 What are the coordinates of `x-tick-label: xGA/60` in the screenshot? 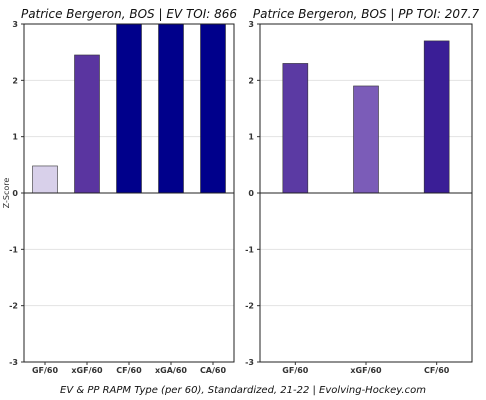 It's located at (171, 370).